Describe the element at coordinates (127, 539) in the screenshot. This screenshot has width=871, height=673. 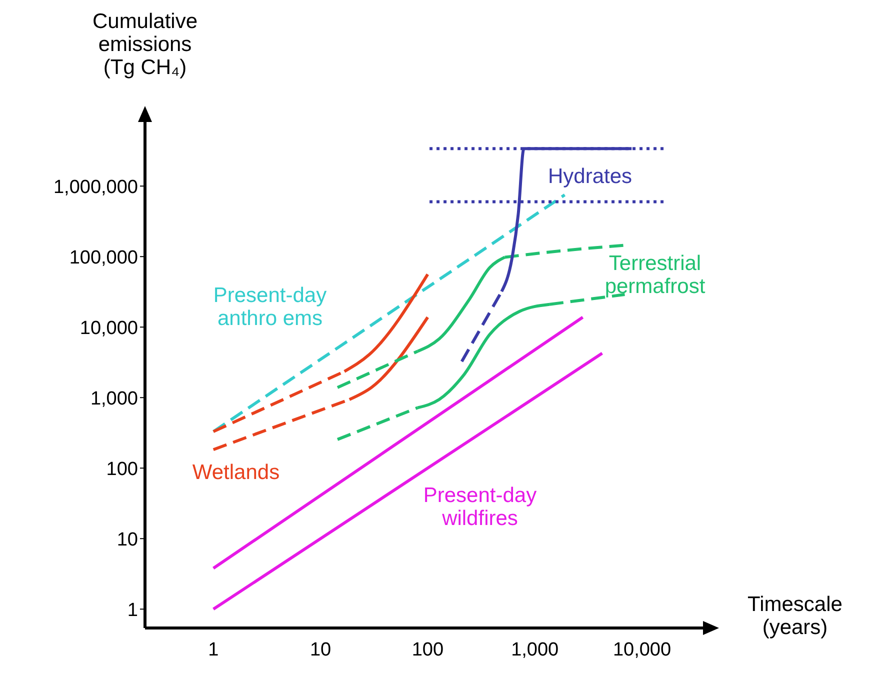
I see `y-tick-label: 10` at that location.